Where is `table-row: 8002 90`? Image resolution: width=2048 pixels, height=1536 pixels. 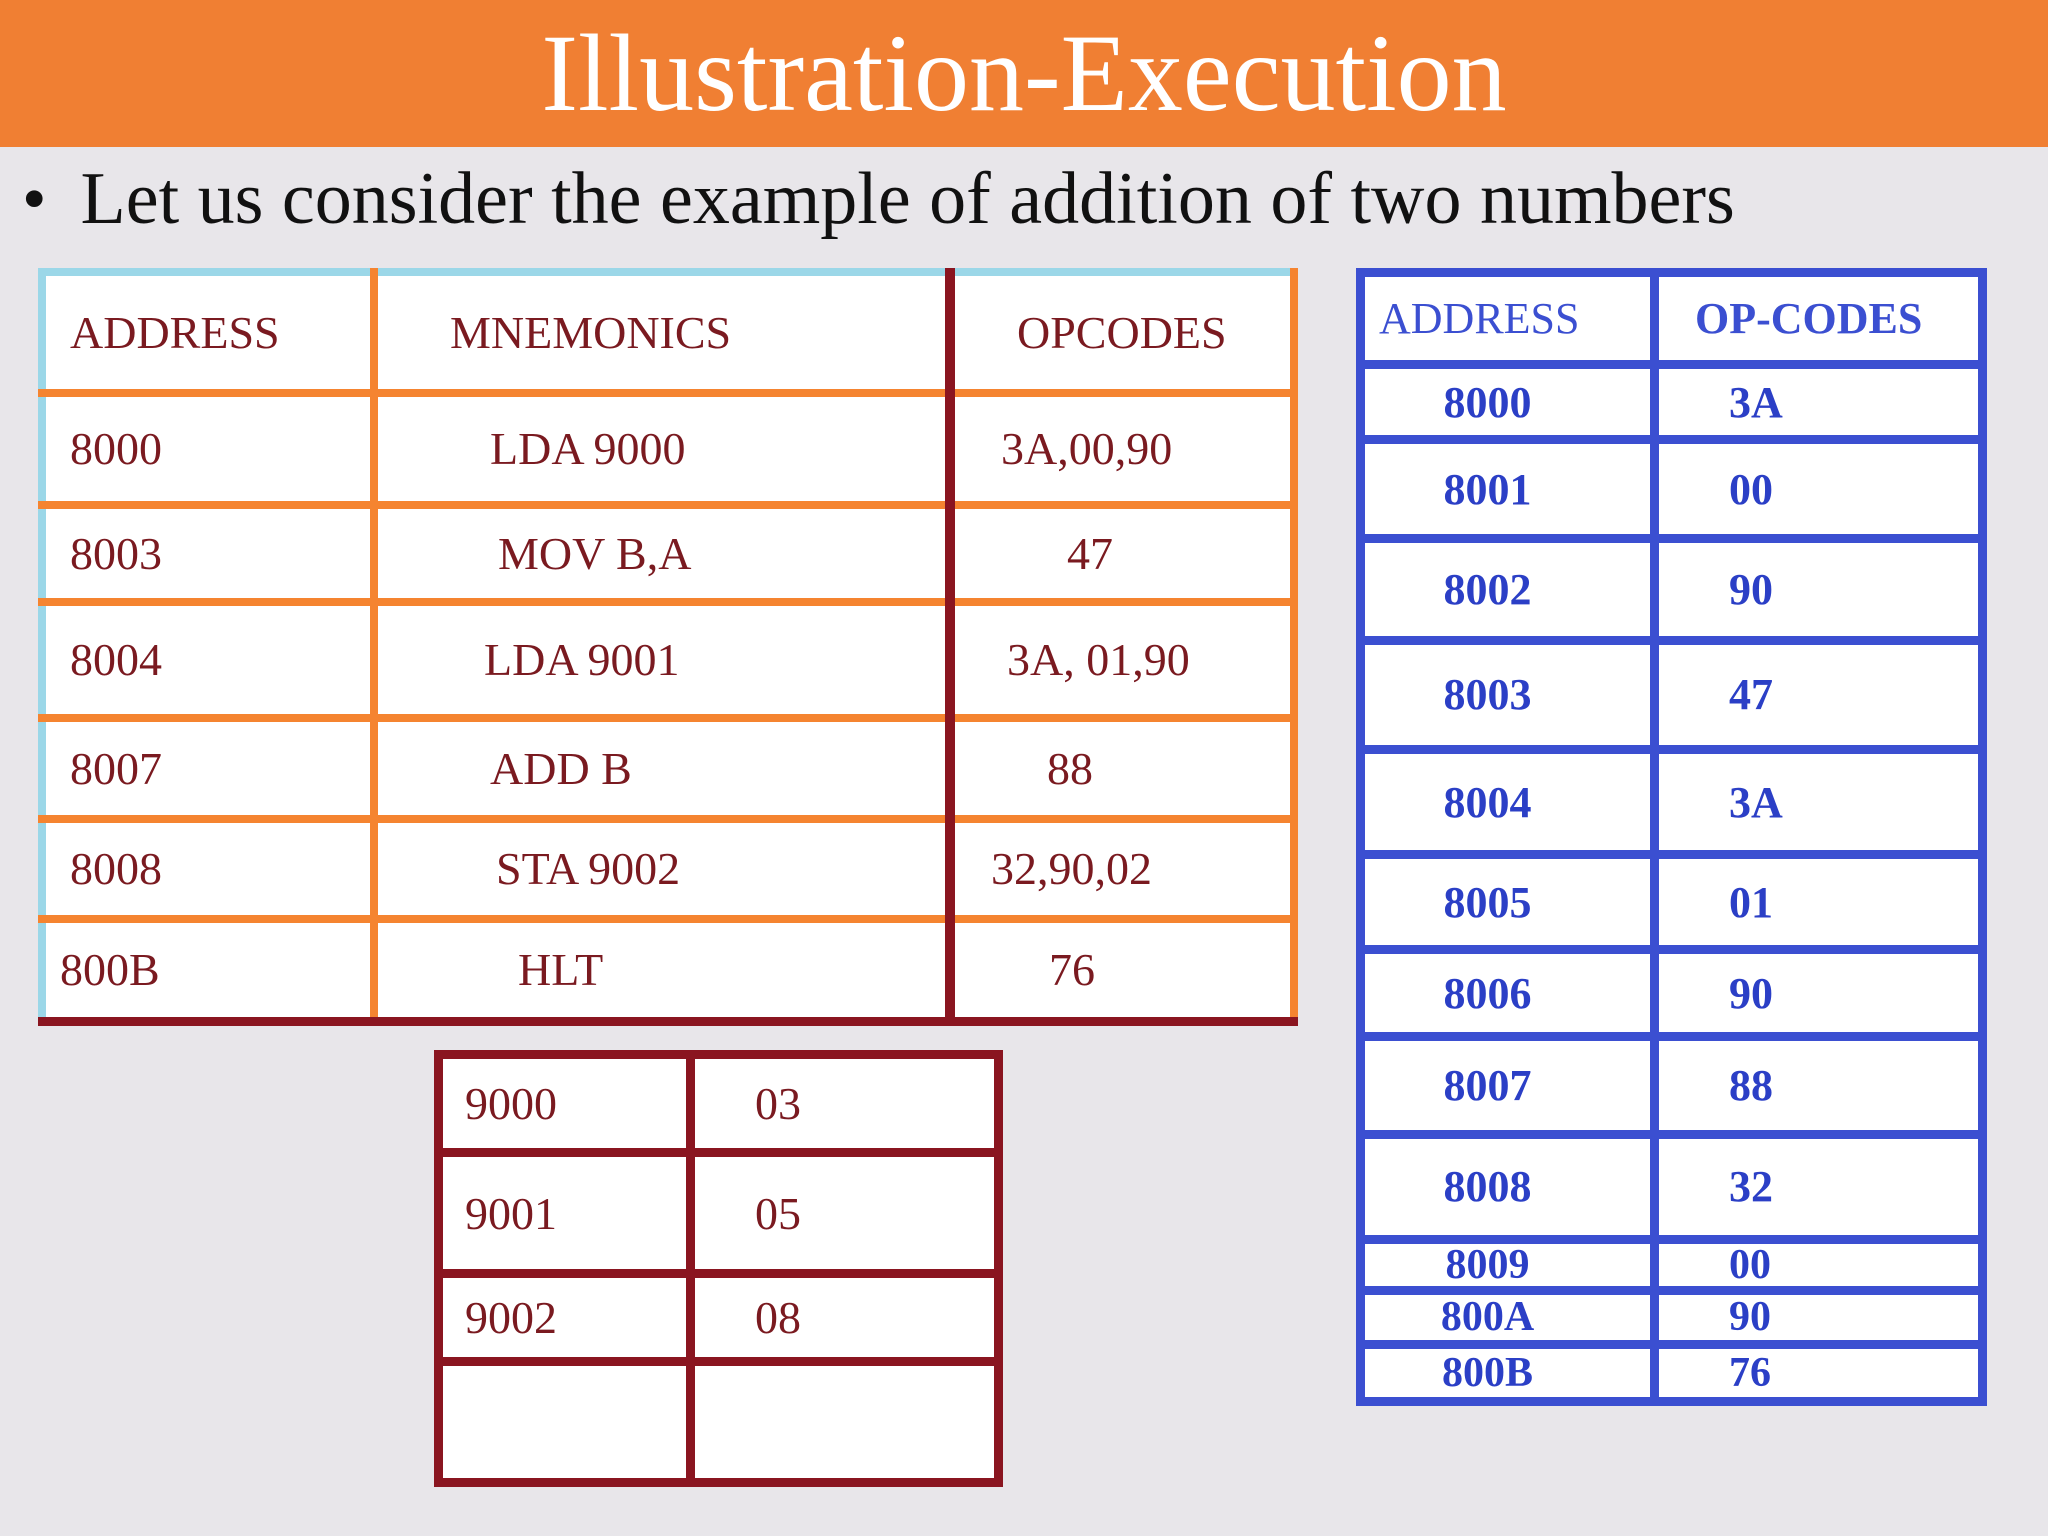
table-row: 8002 90 is located at coordinates (1671, 589).